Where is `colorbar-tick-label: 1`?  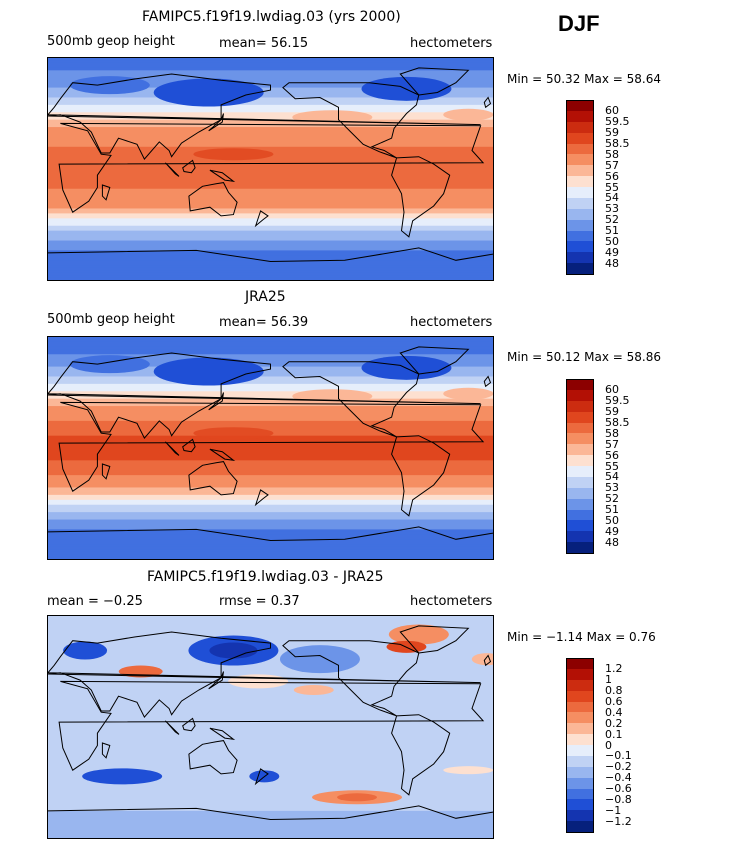 colorbar-tick-label: 1 is located at coordinates (608, 680).